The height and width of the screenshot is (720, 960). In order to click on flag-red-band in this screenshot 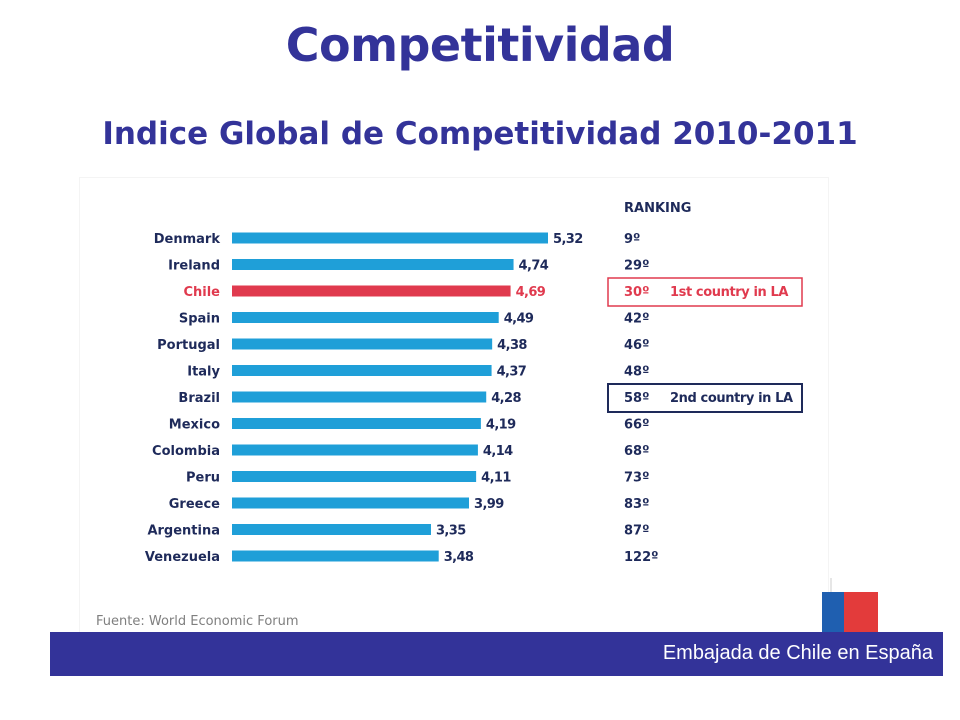, I will do `click(861, 612)`.